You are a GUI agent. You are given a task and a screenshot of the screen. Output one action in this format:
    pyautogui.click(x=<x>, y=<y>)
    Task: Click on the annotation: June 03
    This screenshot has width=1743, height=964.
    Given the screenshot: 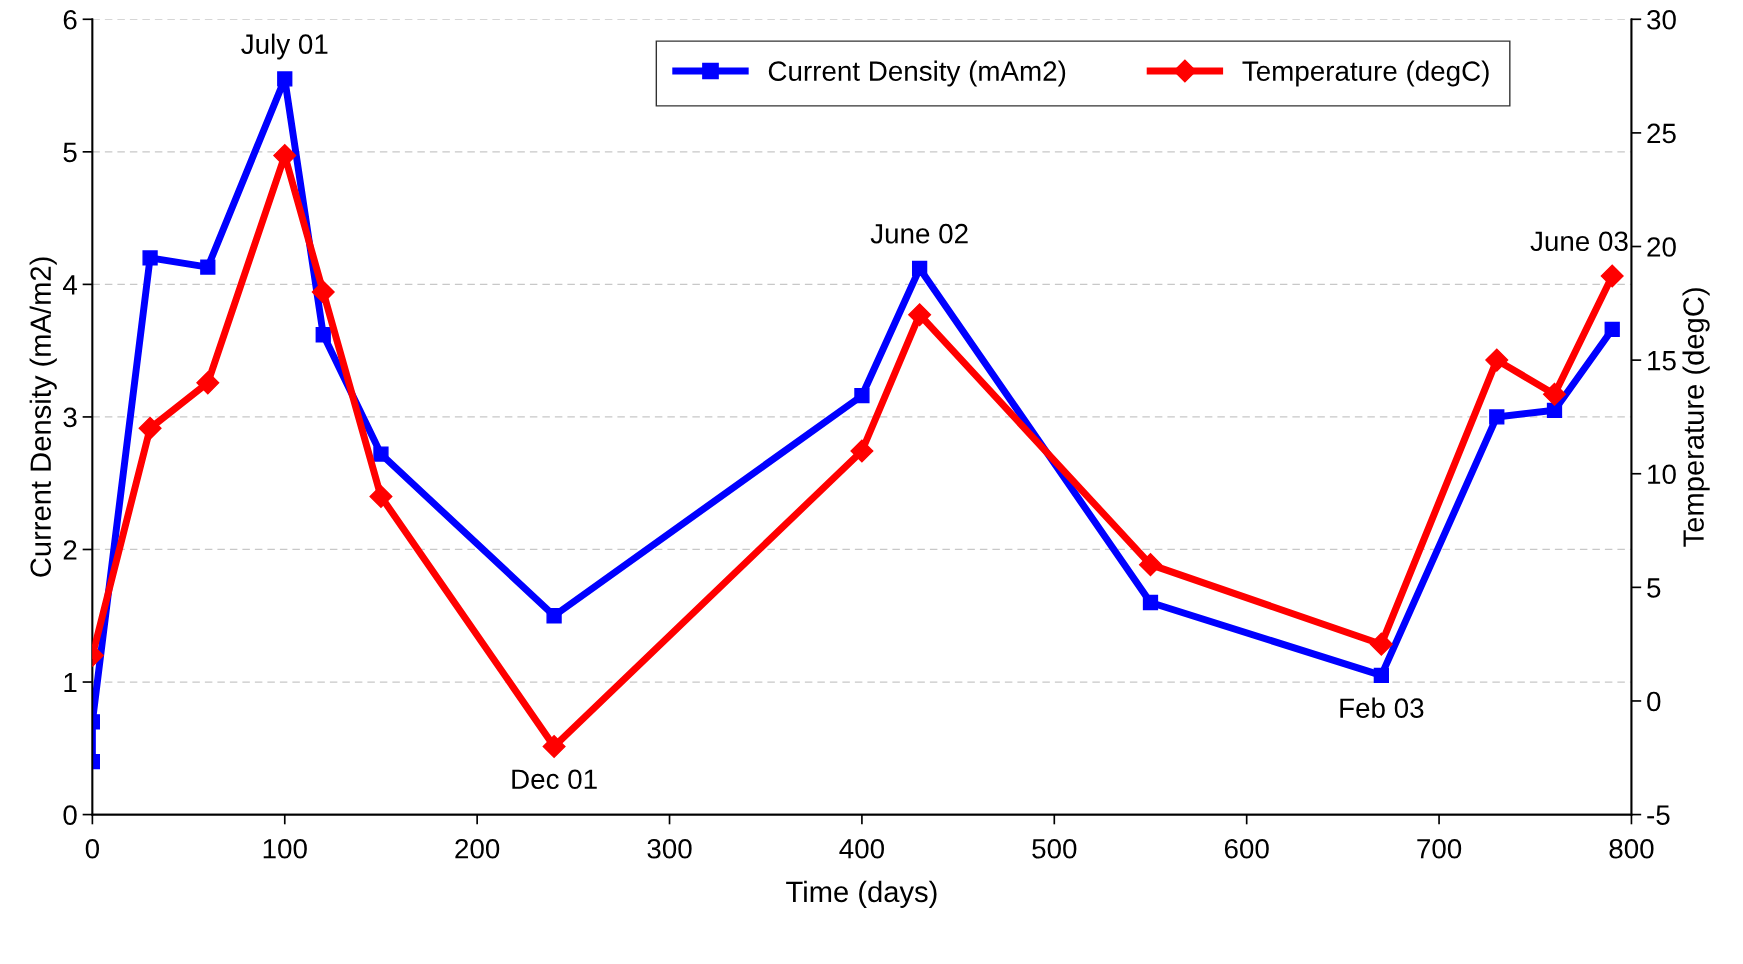 What is the action you would take?
    pyautogui.click(x=1579, y=241)
    